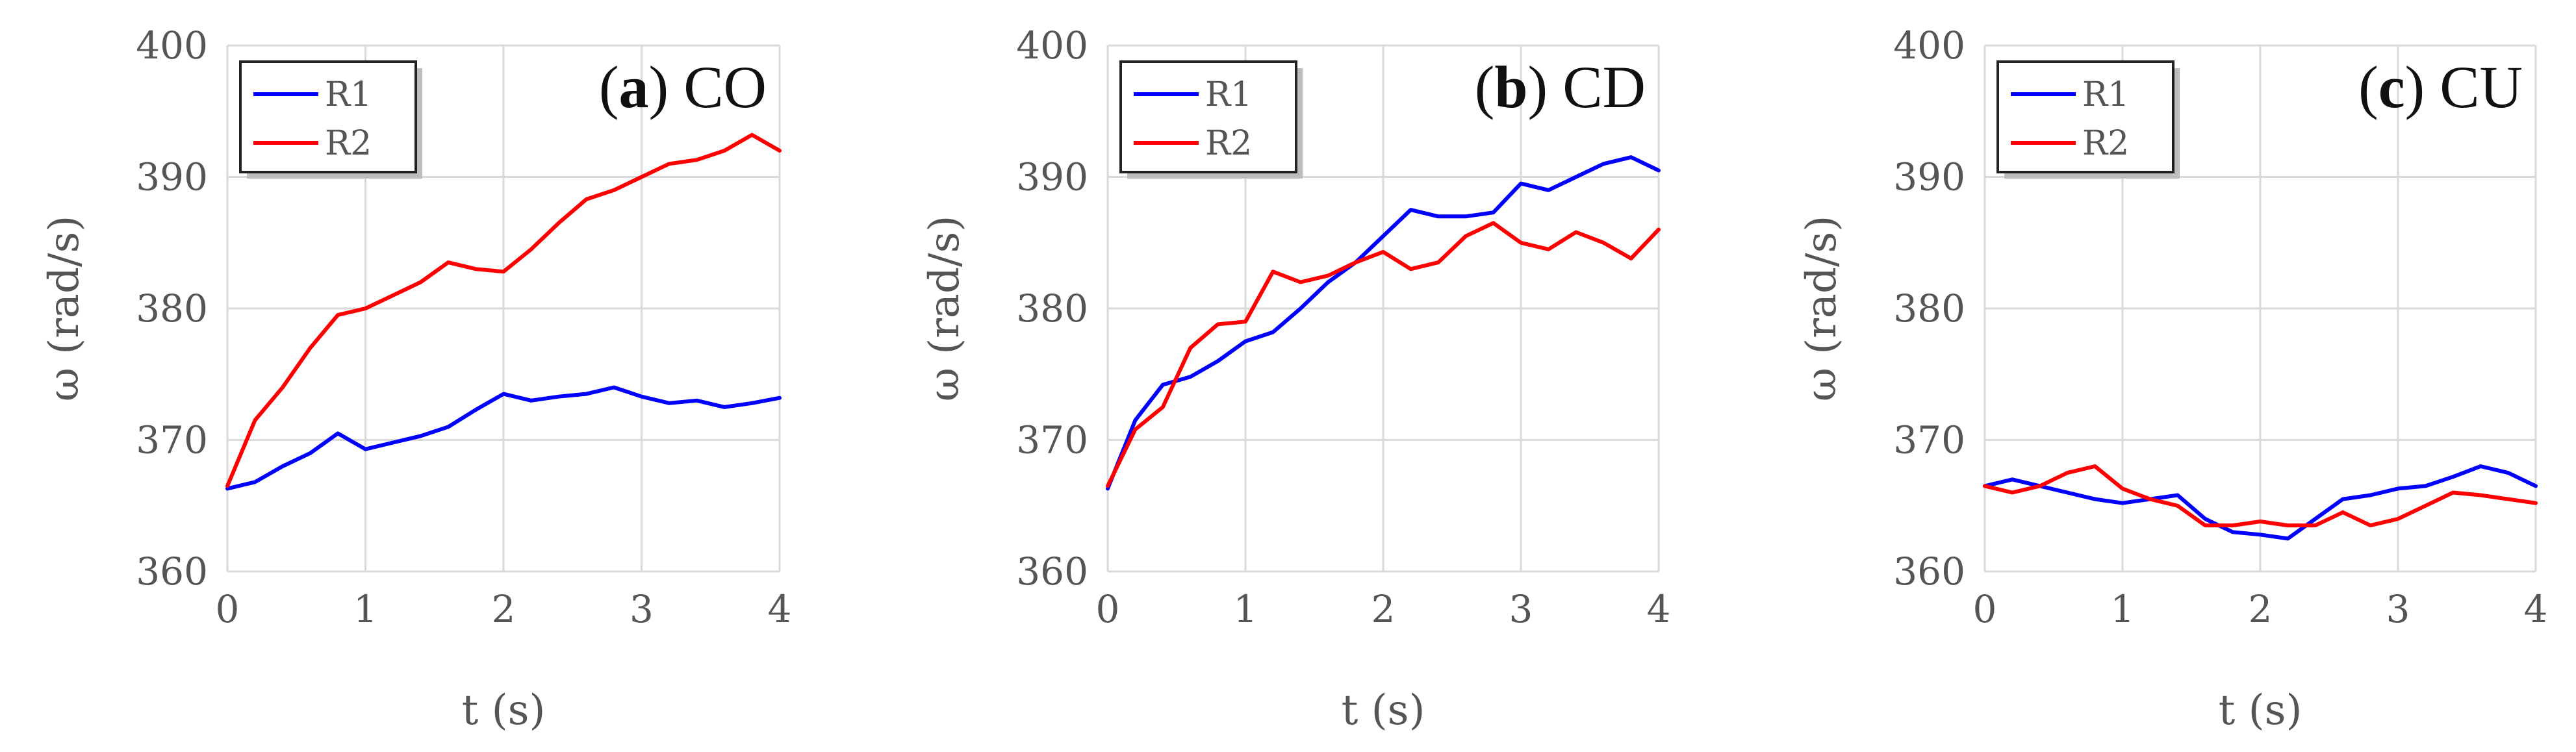  What do you see at coordinates (2391, 87) in the screenshot?
I see `panel-title-letter: c` at bounding box center [2391, 87].